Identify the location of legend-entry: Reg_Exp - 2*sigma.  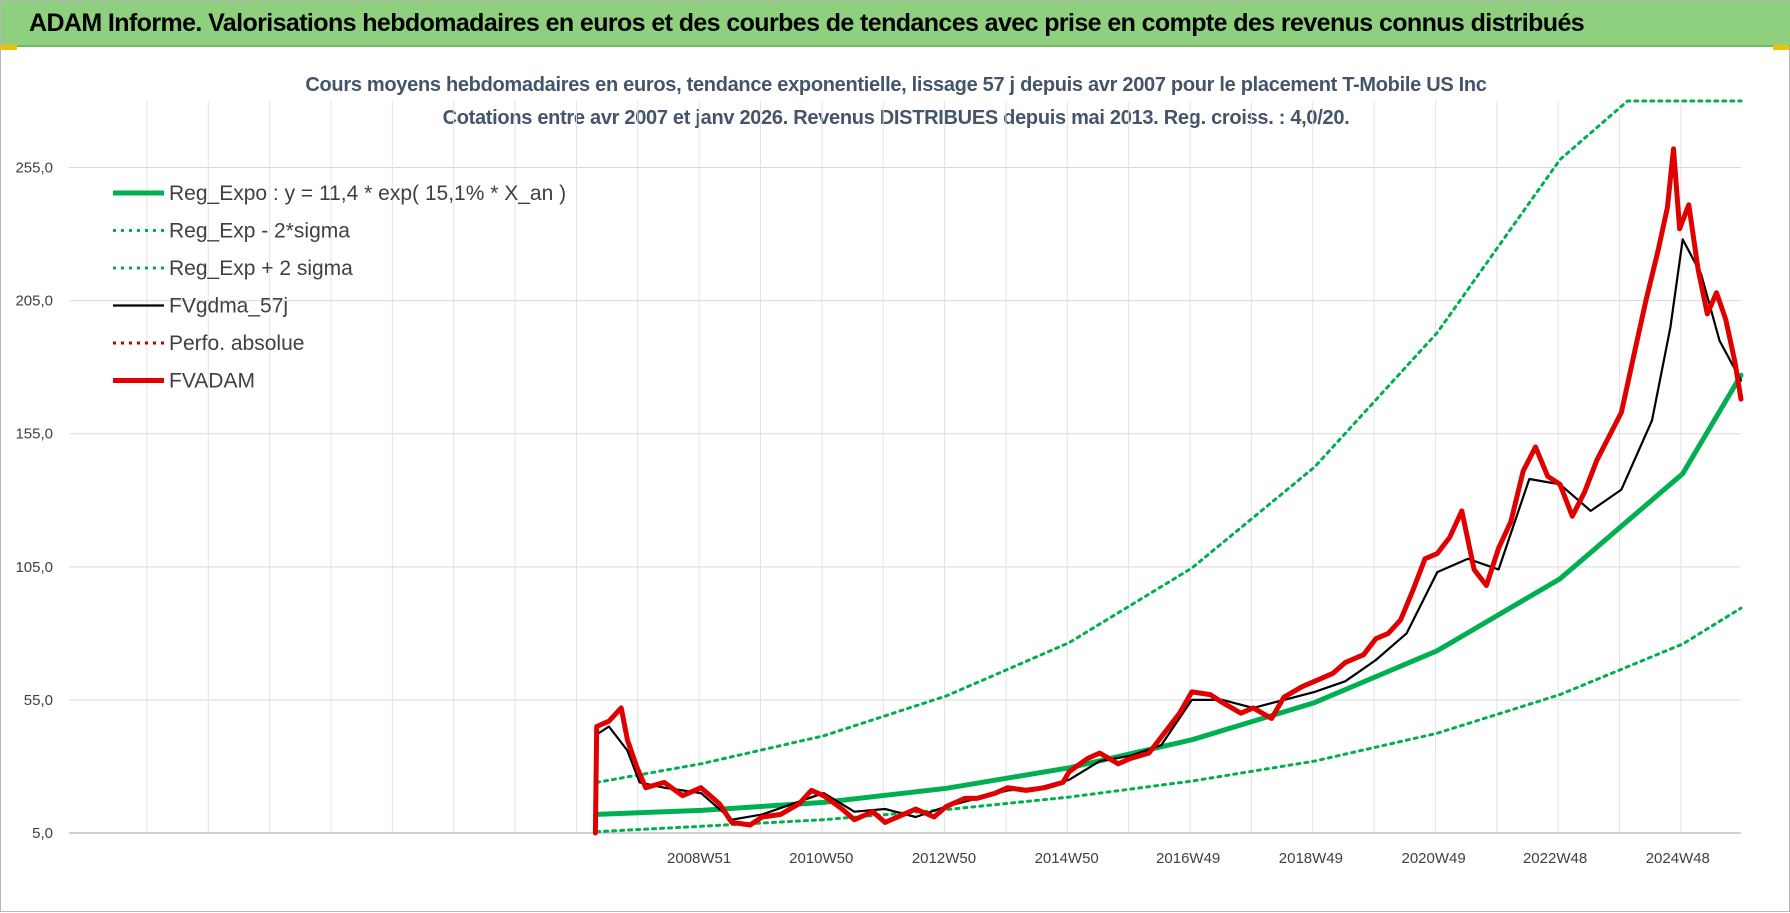
(259, 231).